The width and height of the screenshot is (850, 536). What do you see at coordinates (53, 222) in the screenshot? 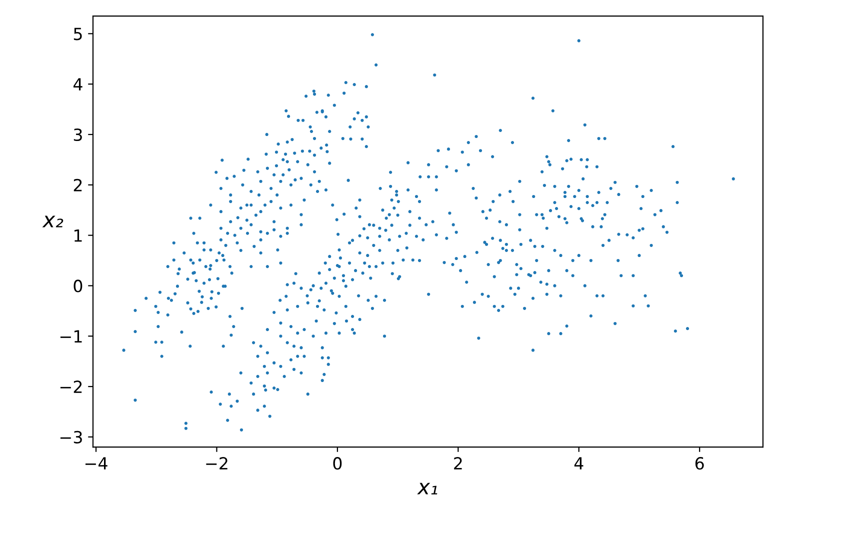
I see `y-axis-title: x₂` at bounding box center [53, 222].